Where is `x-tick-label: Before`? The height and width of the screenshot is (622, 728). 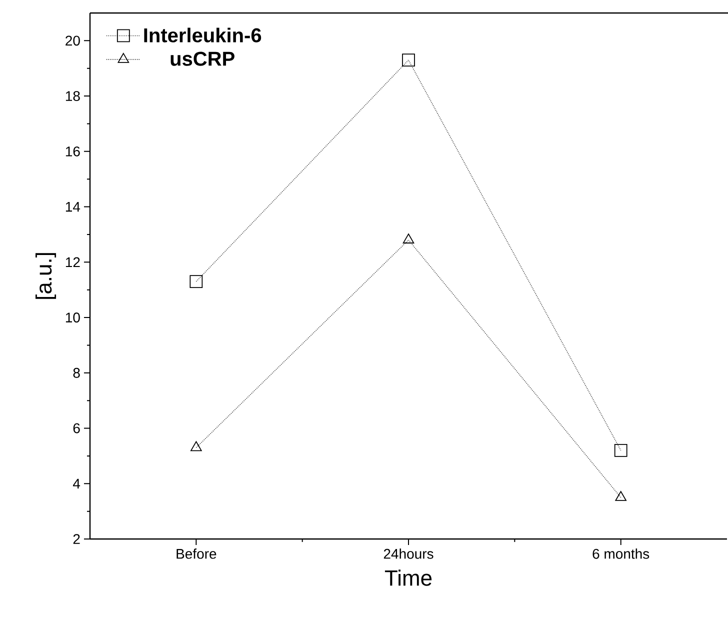
x-tick-label: Before is located at coordinates (196, 553).